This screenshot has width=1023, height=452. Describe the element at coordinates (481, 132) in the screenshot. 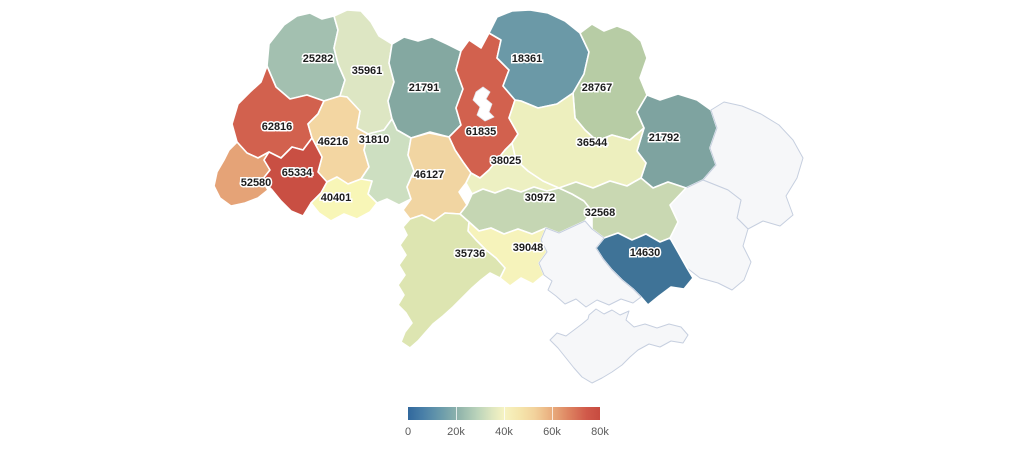

I see `label-kyiv-oblast: 61835` at that location.